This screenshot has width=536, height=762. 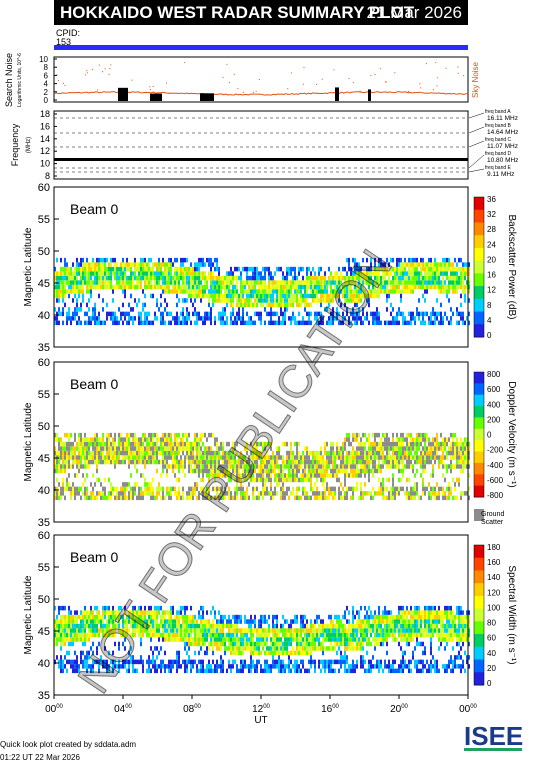 What do you see at coordinates (94, 209) in the screenshot?
I see `beam-label: Beam 0` at bounding box center [94, 209].